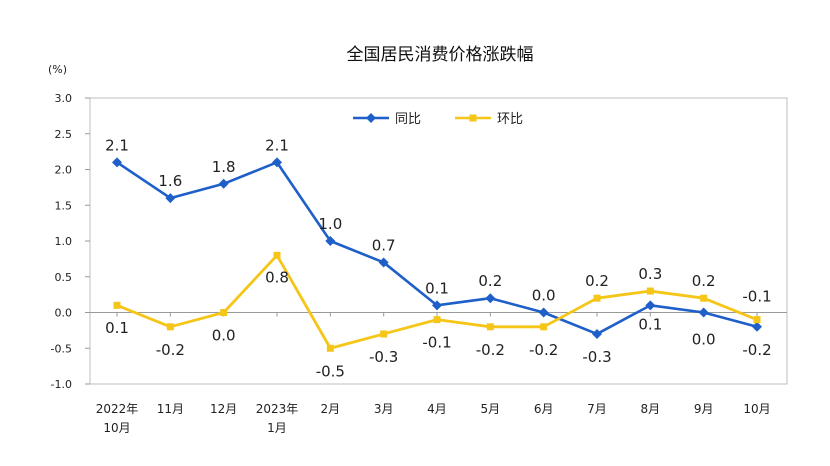 The width and height of the screenshot is (830, 466). Describe the element at coordinates (64, 98) in the screenshot. I see `y-tick-label: 3.0` at that location.